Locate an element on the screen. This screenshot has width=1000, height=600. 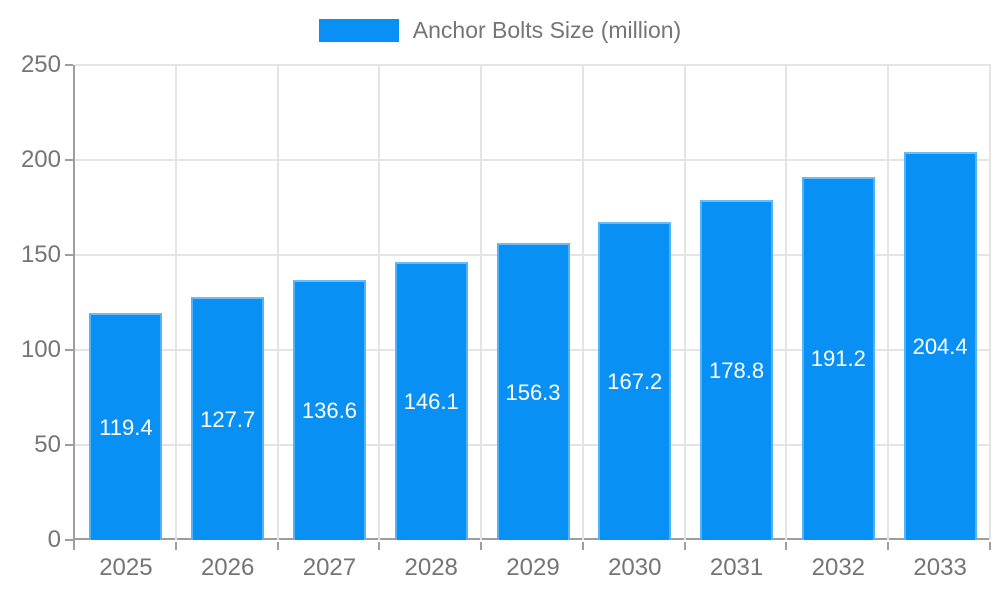
y-axis-tick-label: 150 is located at coordinates (40, 254).